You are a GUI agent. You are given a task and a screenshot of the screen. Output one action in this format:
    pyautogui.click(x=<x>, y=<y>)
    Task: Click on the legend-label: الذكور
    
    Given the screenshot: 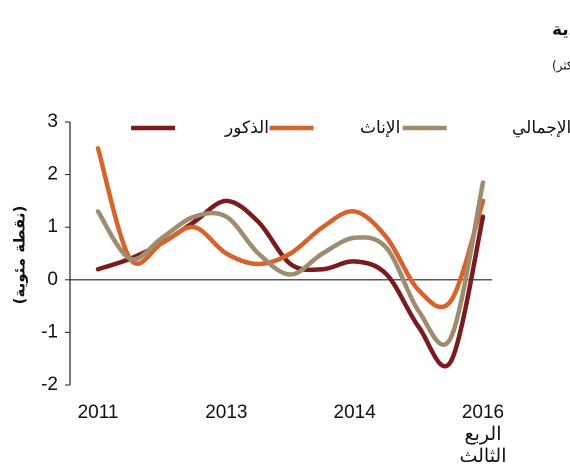 What is the action you would take?
    pyautogui.click(x=246, y=128)
    